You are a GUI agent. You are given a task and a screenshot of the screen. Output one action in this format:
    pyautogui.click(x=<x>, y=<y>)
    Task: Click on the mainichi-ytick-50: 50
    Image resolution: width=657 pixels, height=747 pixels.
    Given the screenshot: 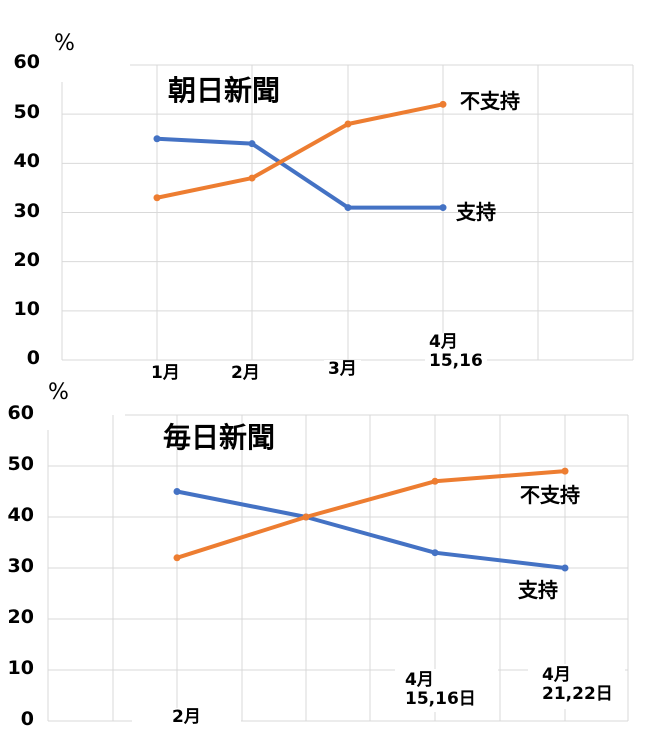 What is the action you would take?
    pyautogui.click(x=20, y=464)
    